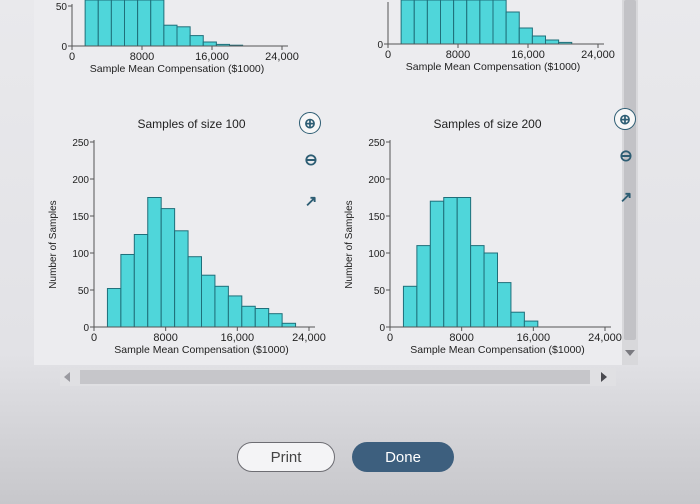  What do you see at coordinates (335, 377) in the screenshot?
I see `horizontal-scroll-thumb` at bounding box center [335, 377].